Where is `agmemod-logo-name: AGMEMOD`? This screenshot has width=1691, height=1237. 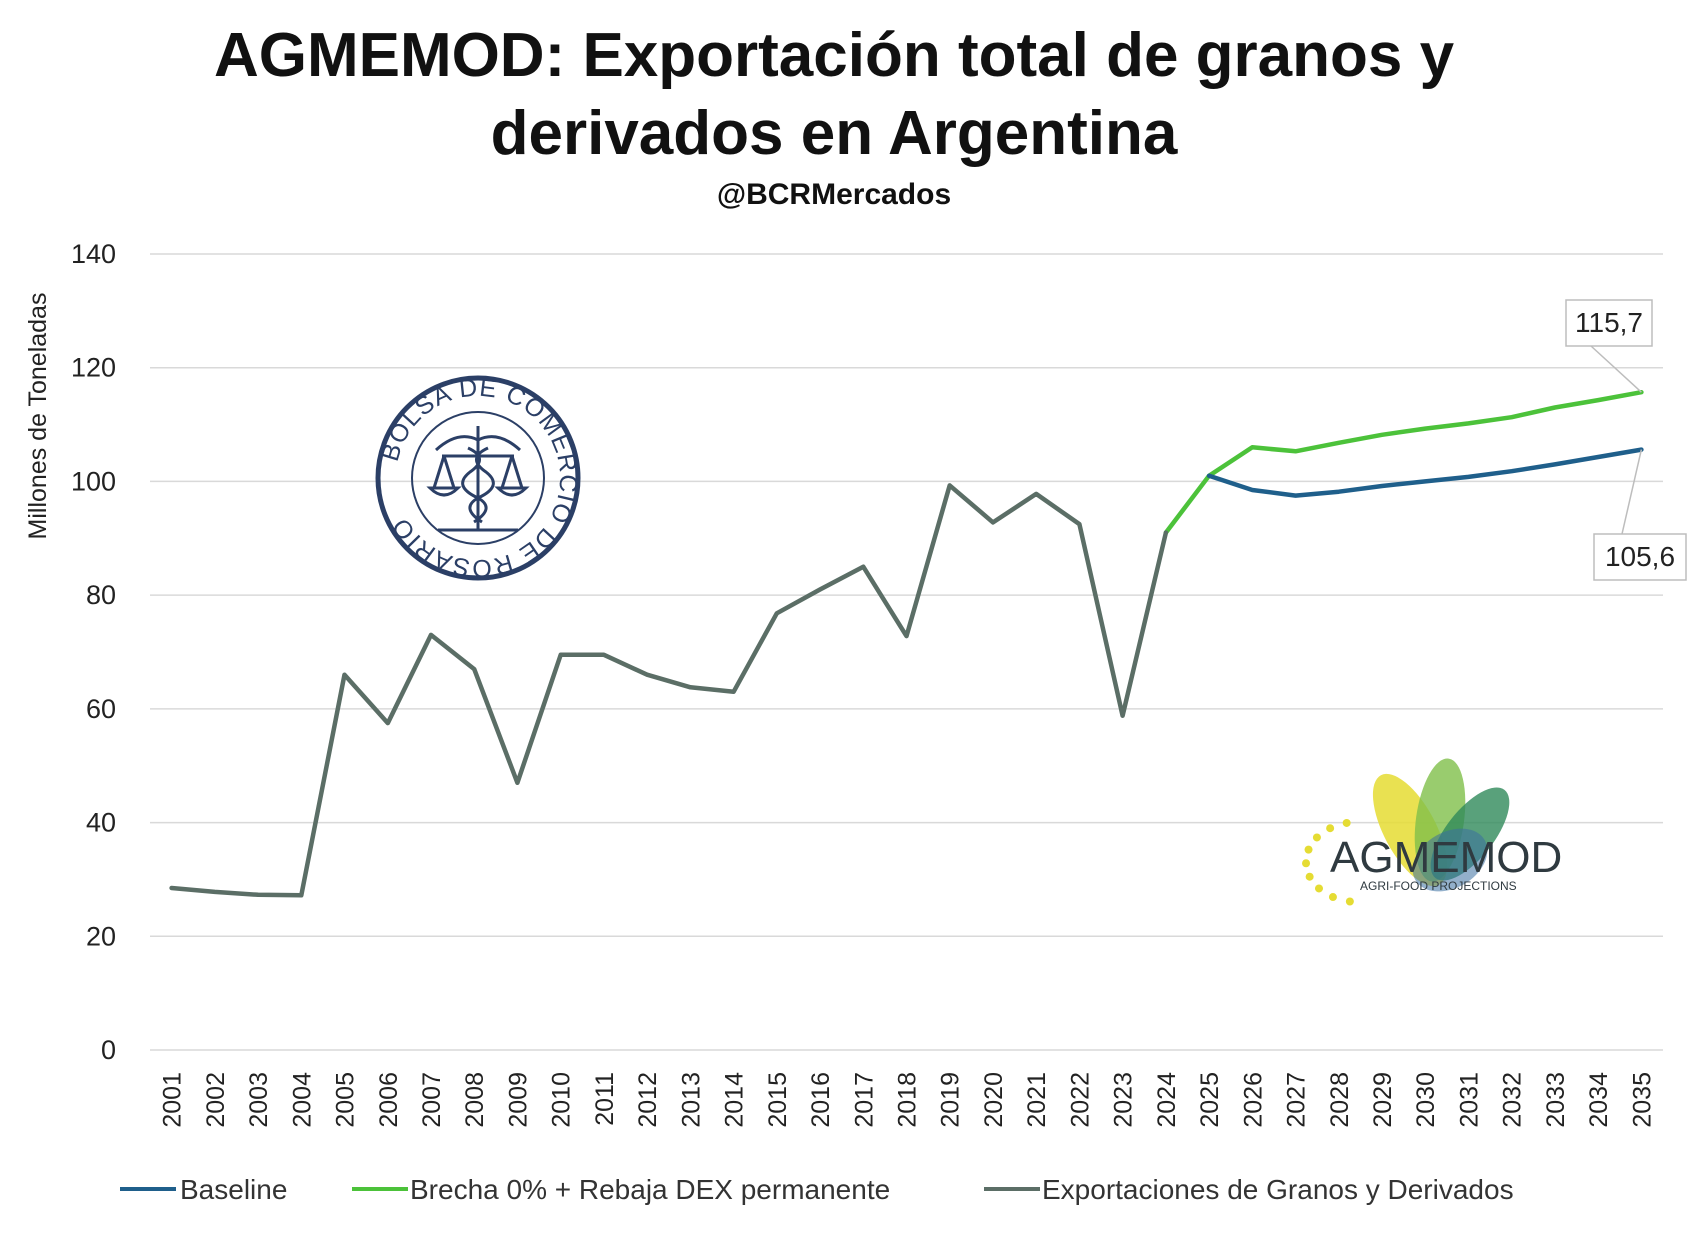
agmemod-logo-name: AGMEMOD is located at coordinates (1446, 857).